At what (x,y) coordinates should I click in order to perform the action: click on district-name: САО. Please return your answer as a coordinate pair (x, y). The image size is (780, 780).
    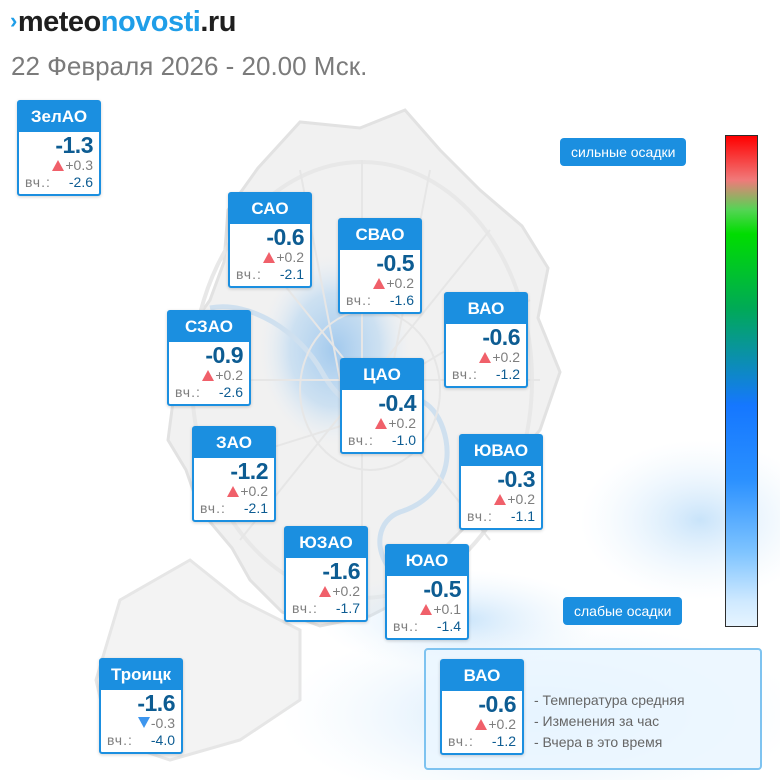
    Looking at the image, I should click on (270, 209).